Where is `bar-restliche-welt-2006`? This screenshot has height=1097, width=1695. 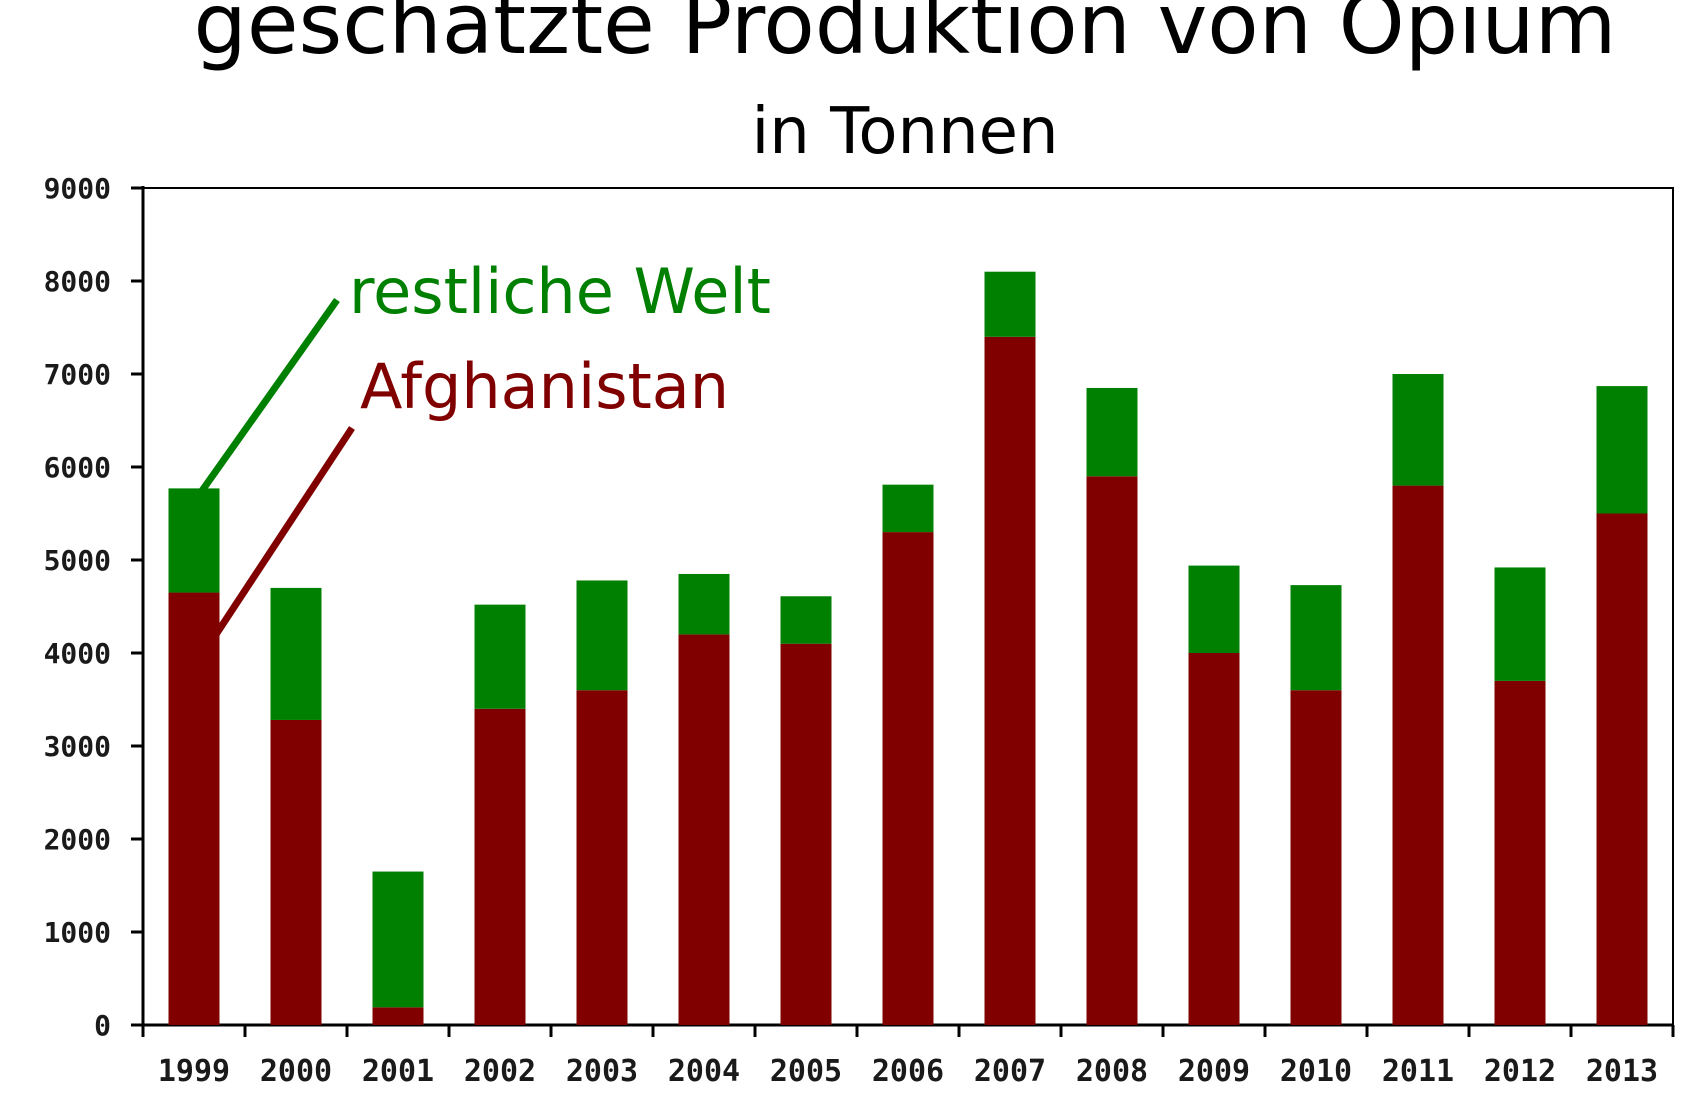
bar-restliche-welt-2006 is located at coordinates (908, 508).